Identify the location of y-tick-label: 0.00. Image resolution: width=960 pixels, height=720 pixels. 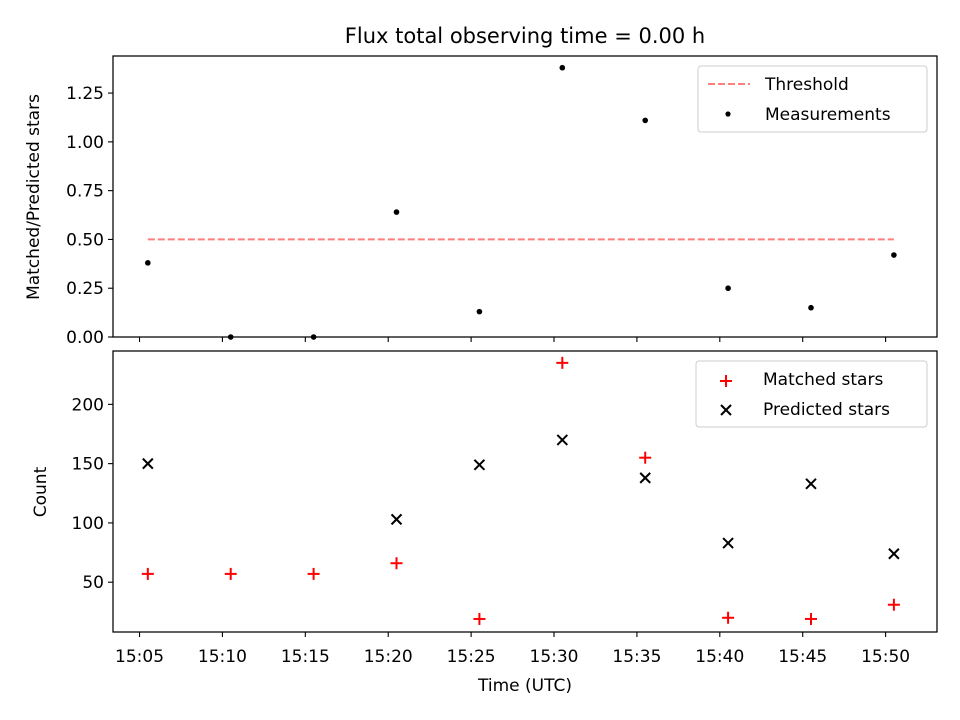
(85, 338).